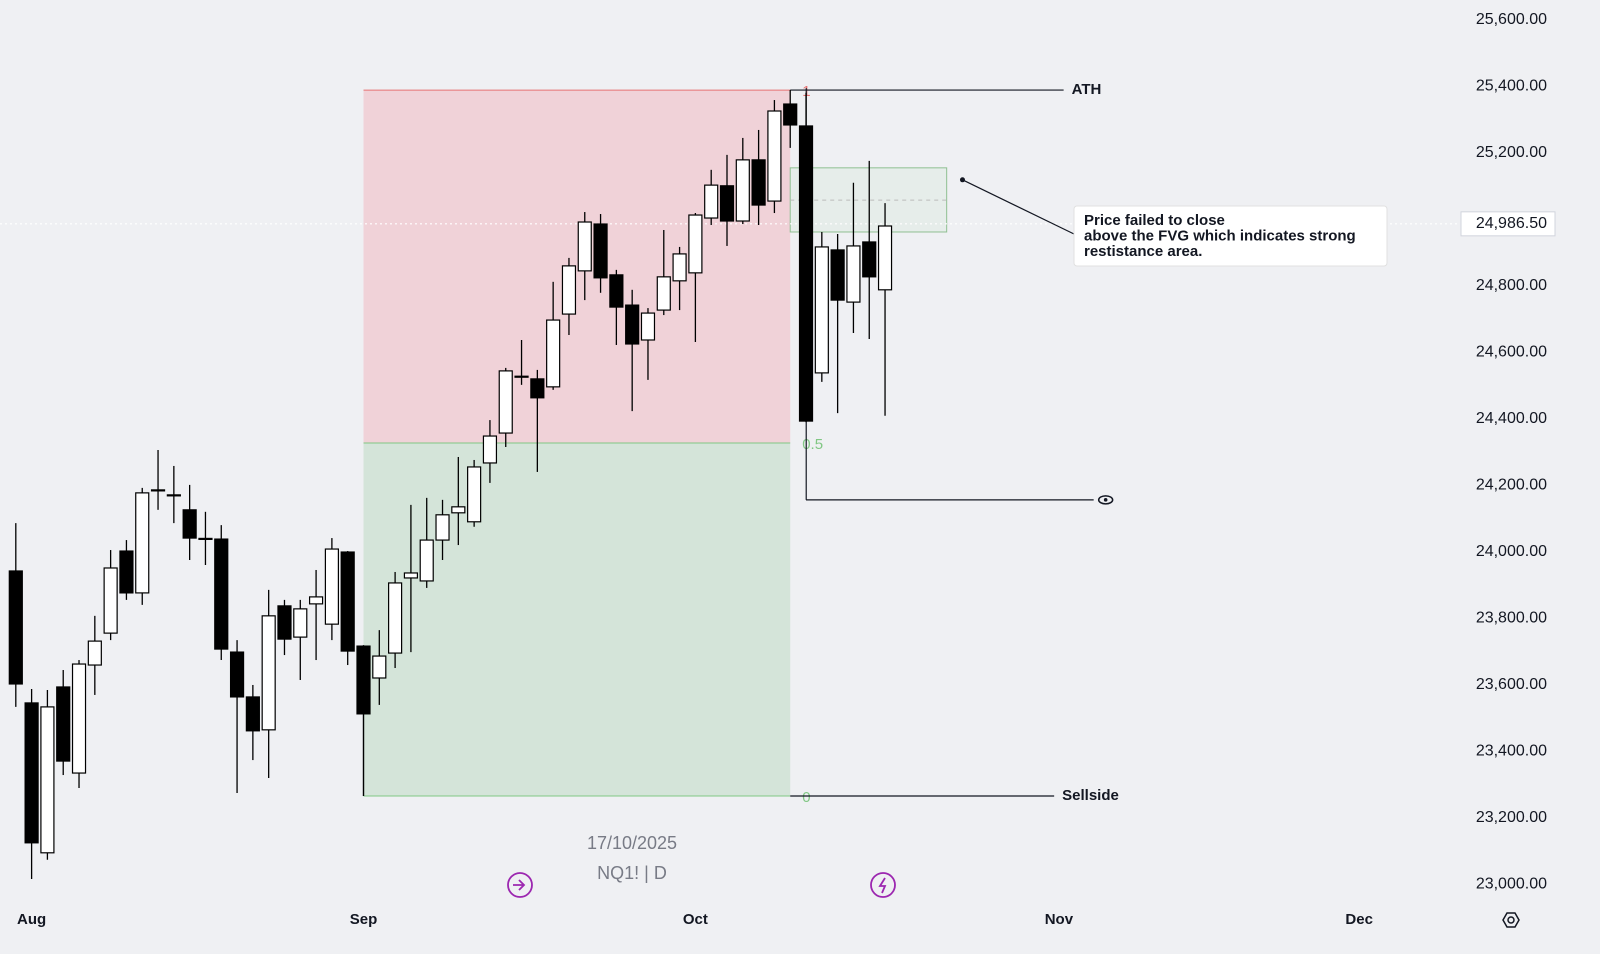  Describe the element at coordinates (868, 200) in the screenshot. I see `fvg-box` at that location.